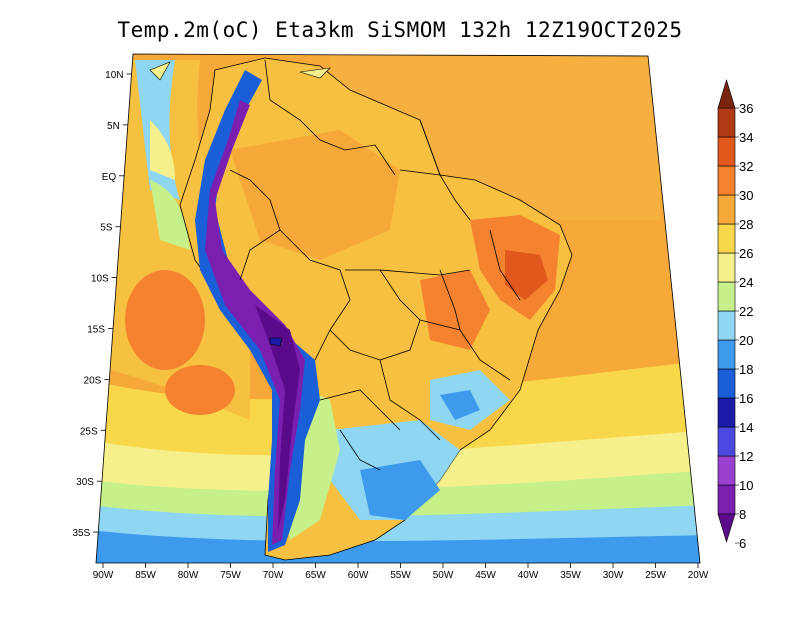 The image size is (800, 618). Describe the element at coordinates (96, 330) in the screenshot. I see `lat-tick-label: 15S` at that location.